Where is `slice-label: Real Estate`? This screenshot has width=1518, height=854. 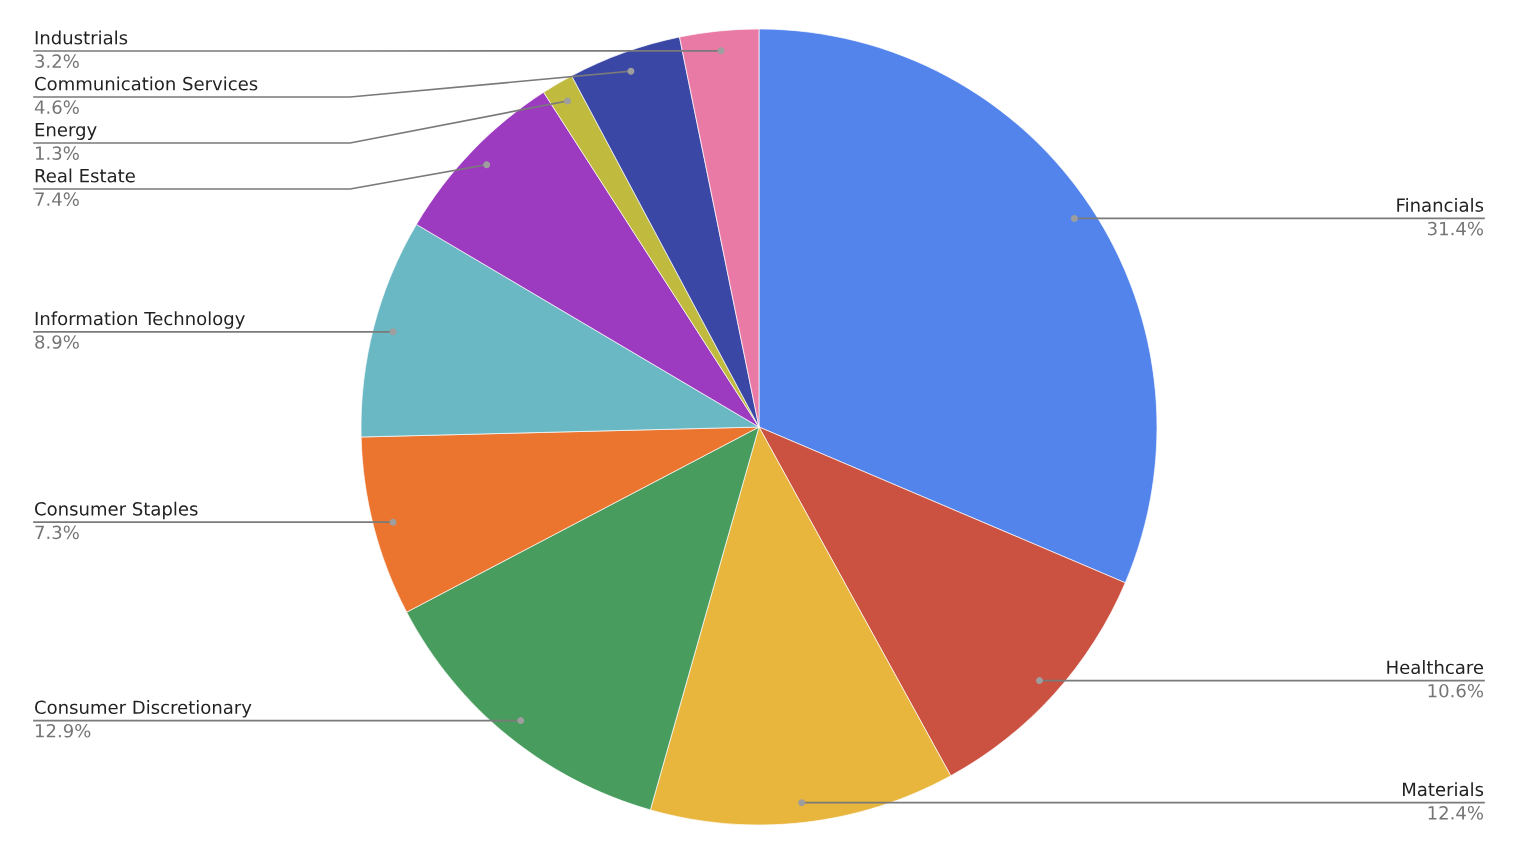 slice-label: Real Estate is located at coordinates (85, 175).